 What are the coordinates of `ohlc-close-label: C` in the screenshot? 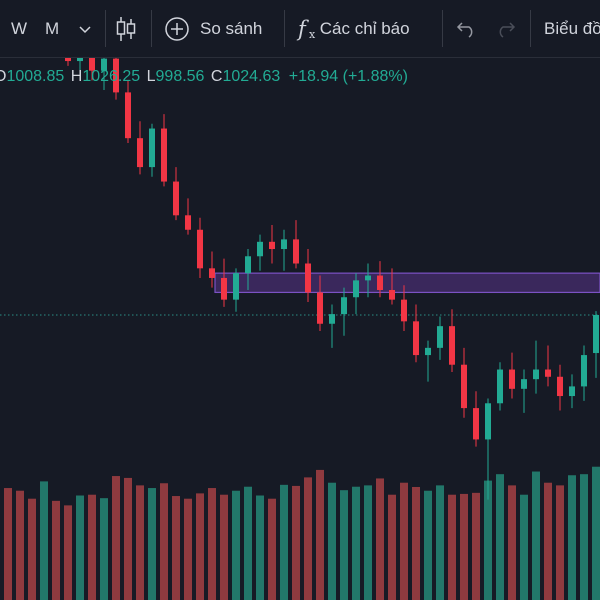 It's located at (216, 76).